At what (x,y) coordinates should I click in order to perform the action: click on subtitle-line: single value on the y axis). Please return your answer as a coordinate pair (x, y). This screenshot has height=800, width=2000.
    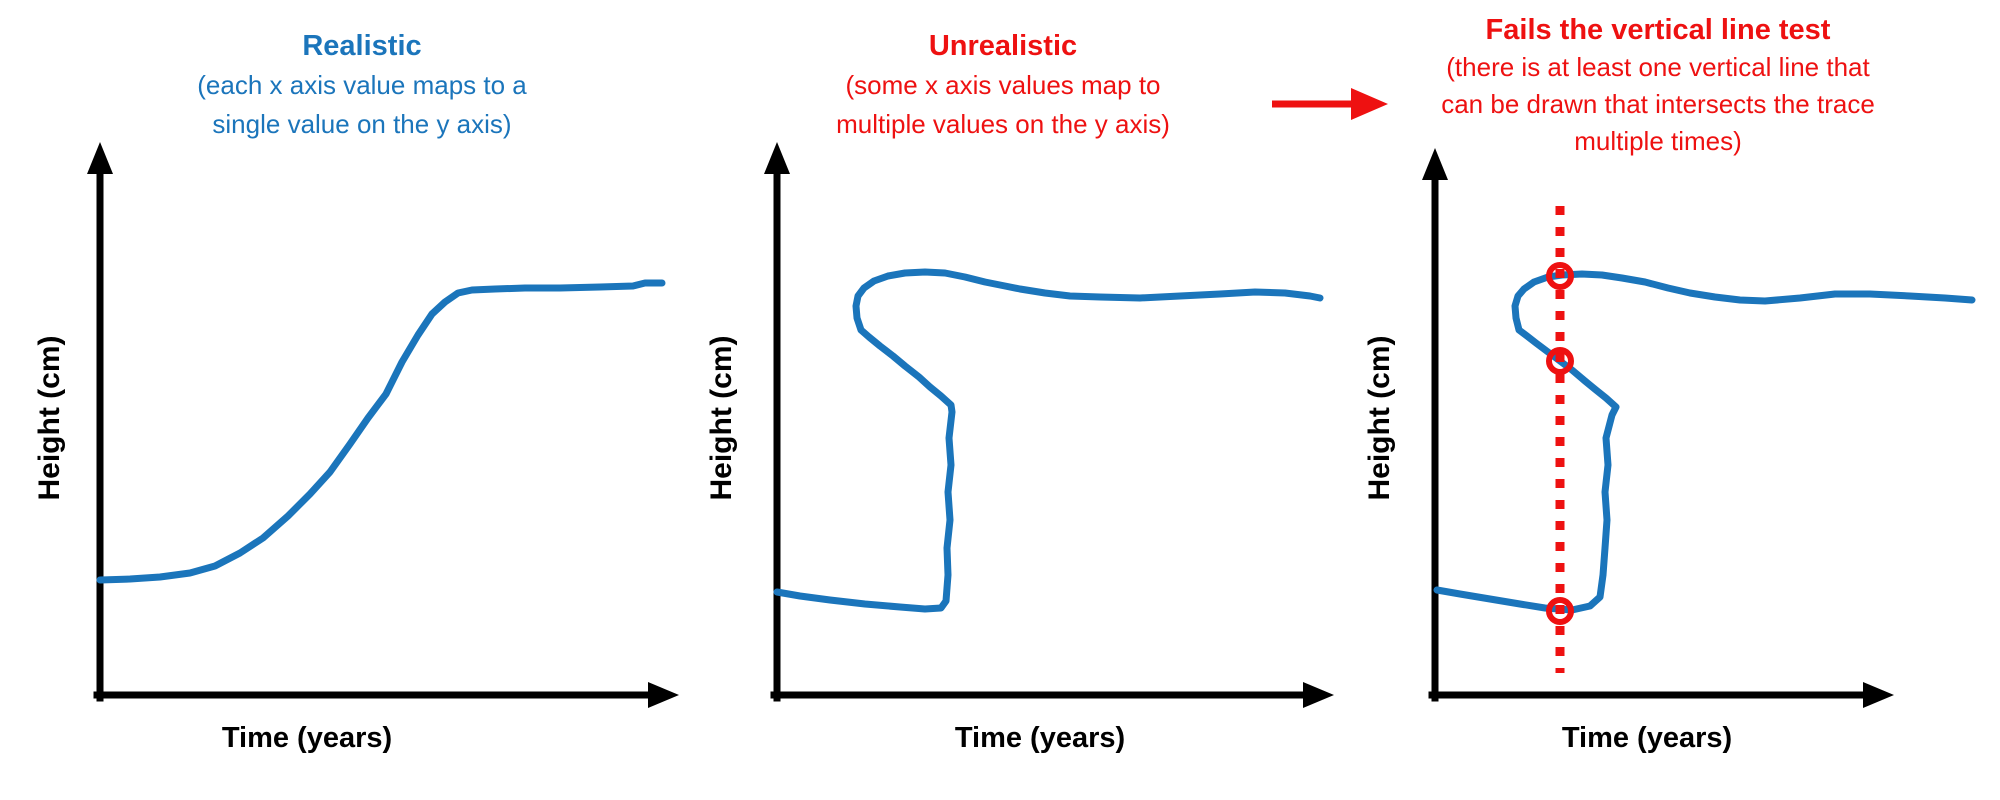
    Looking at the image, I should click on (362, 124).